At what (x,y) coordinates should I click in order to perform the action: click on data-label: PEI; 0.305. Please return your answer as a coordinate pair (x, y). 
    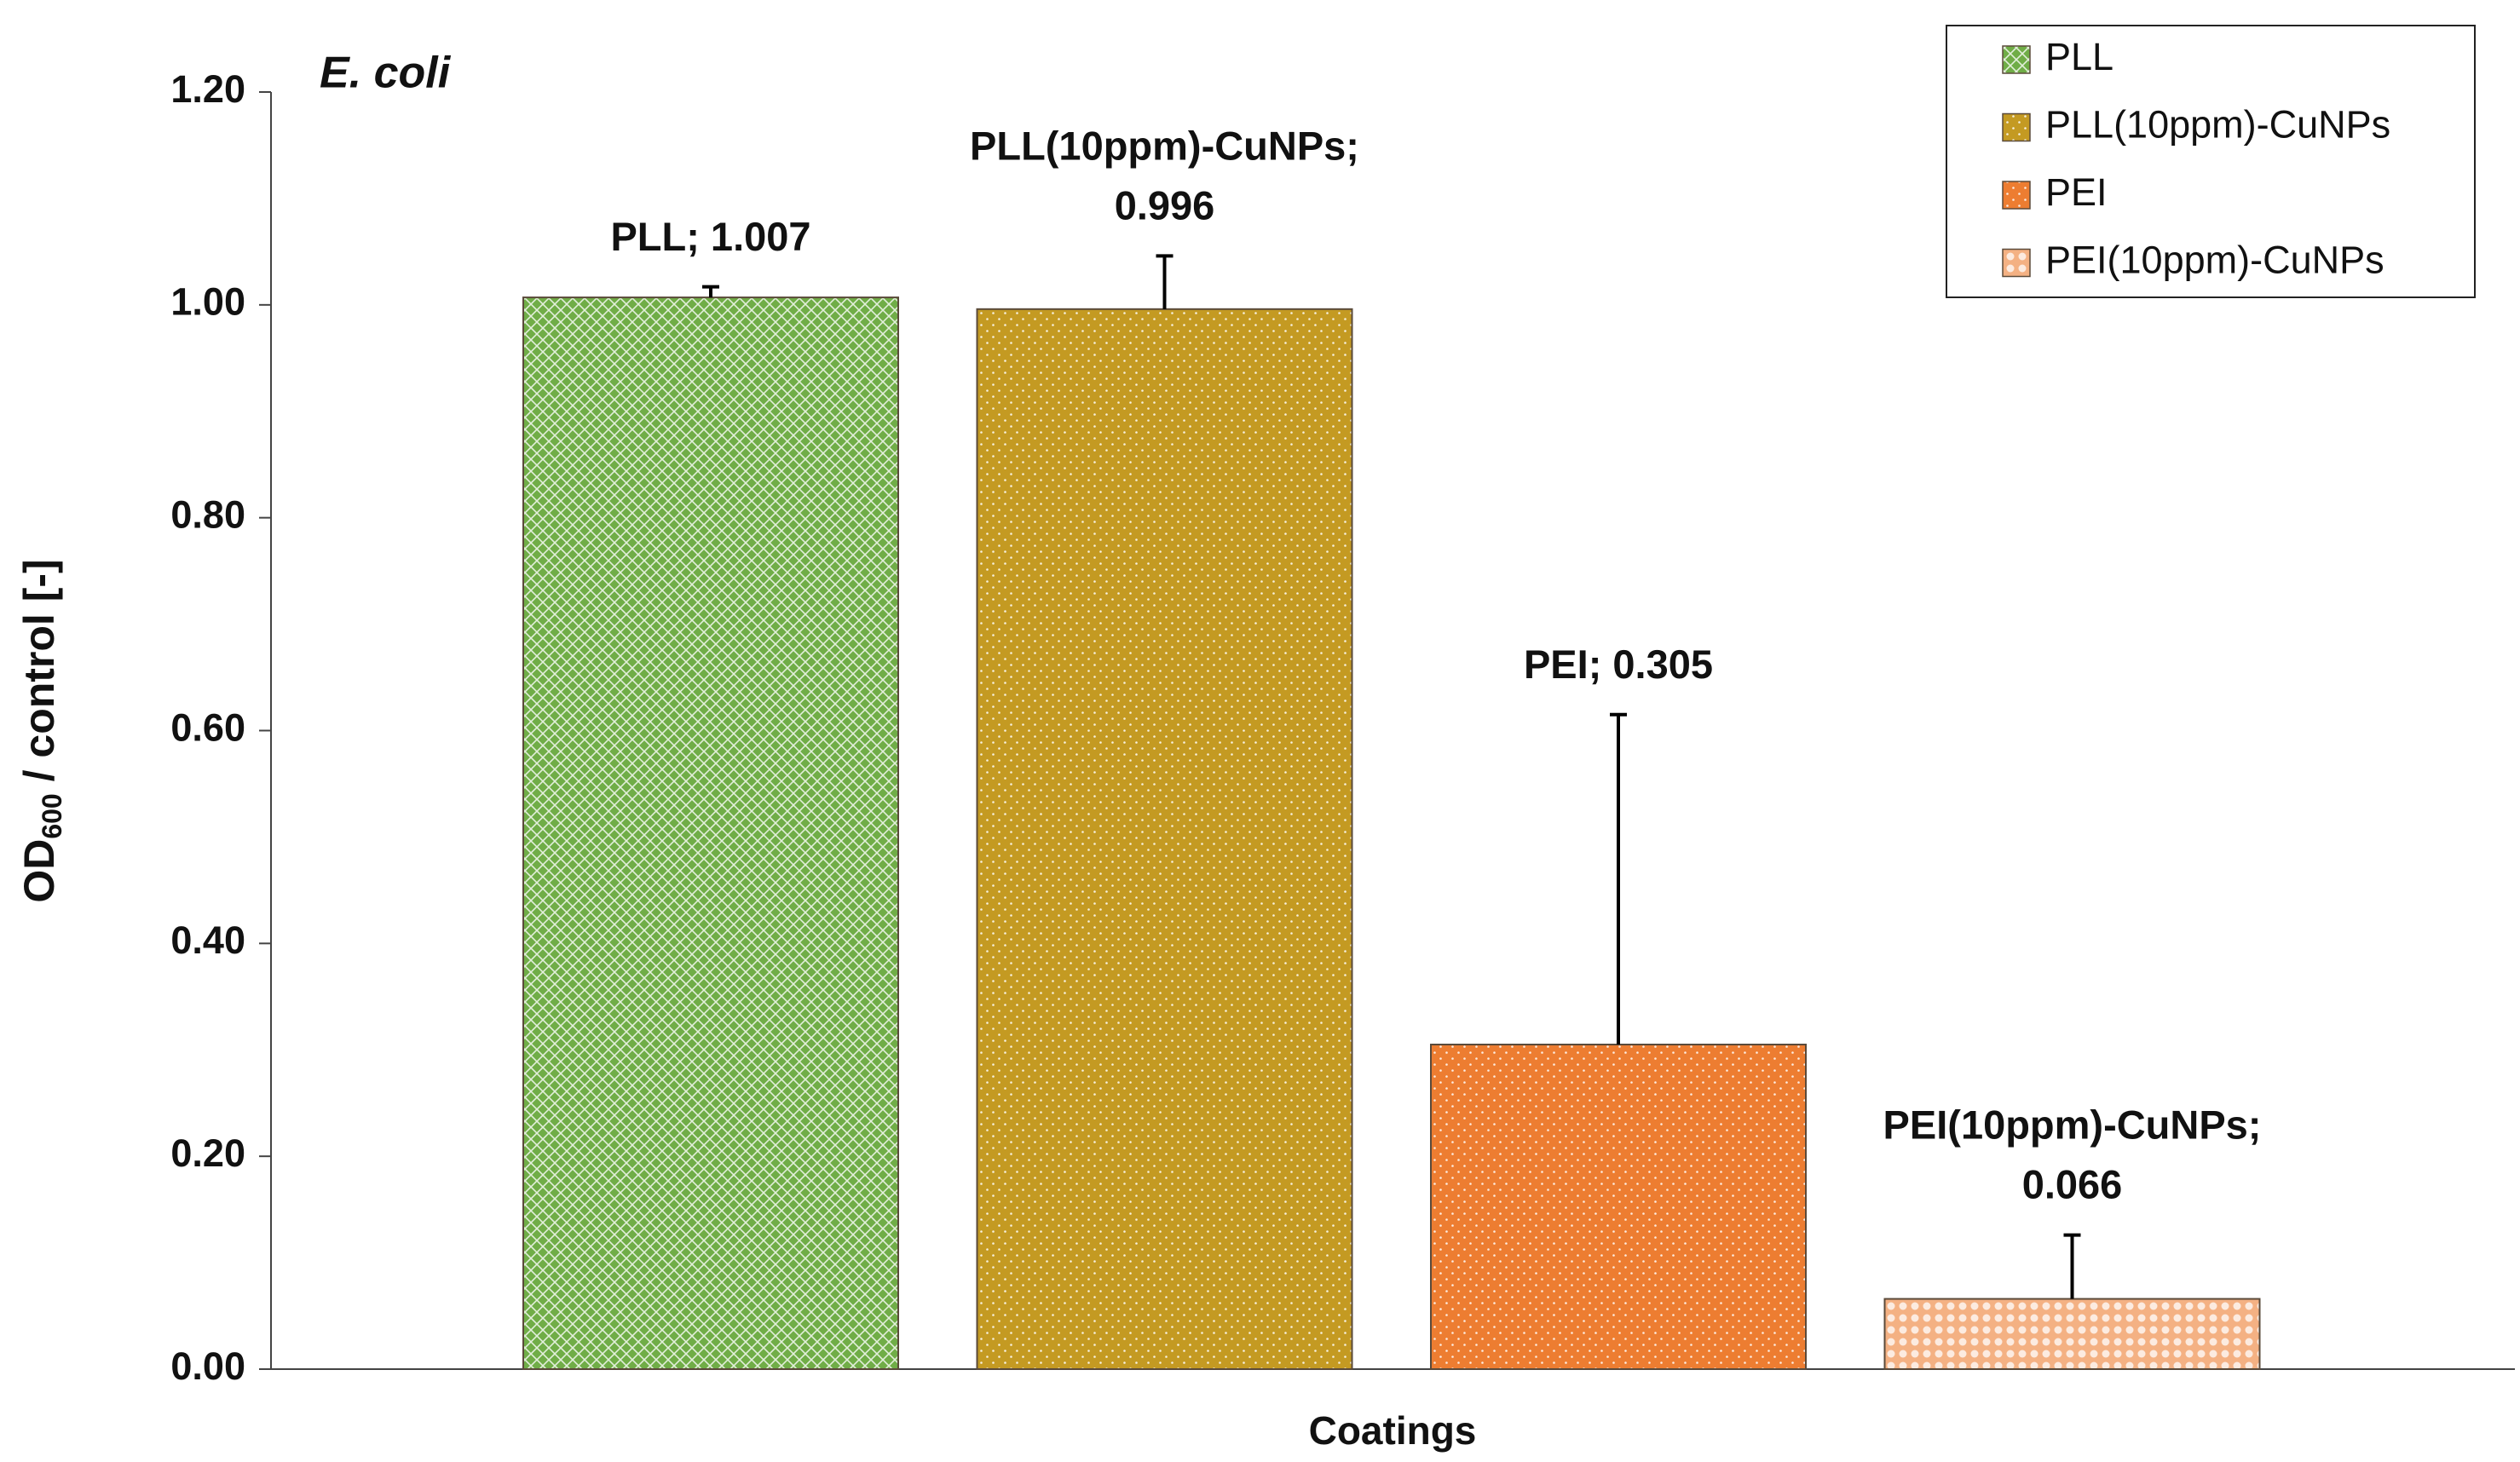
    Looking at the image, I should click on (1618, 664).